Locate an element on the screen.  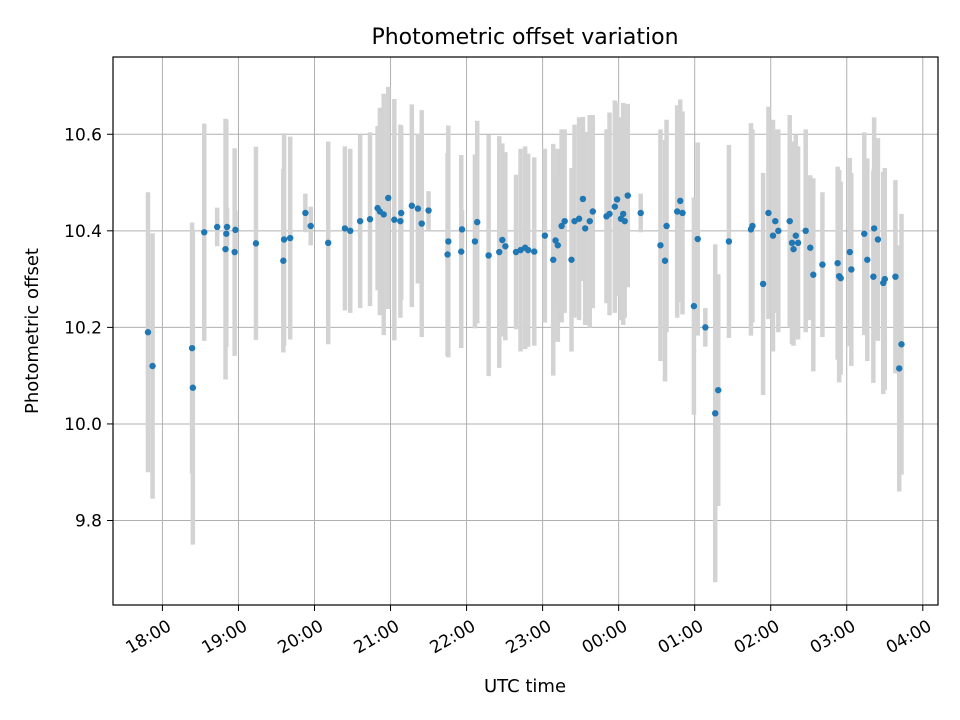
x-tick-label: 00:00 is located at coordinates (605, 637).